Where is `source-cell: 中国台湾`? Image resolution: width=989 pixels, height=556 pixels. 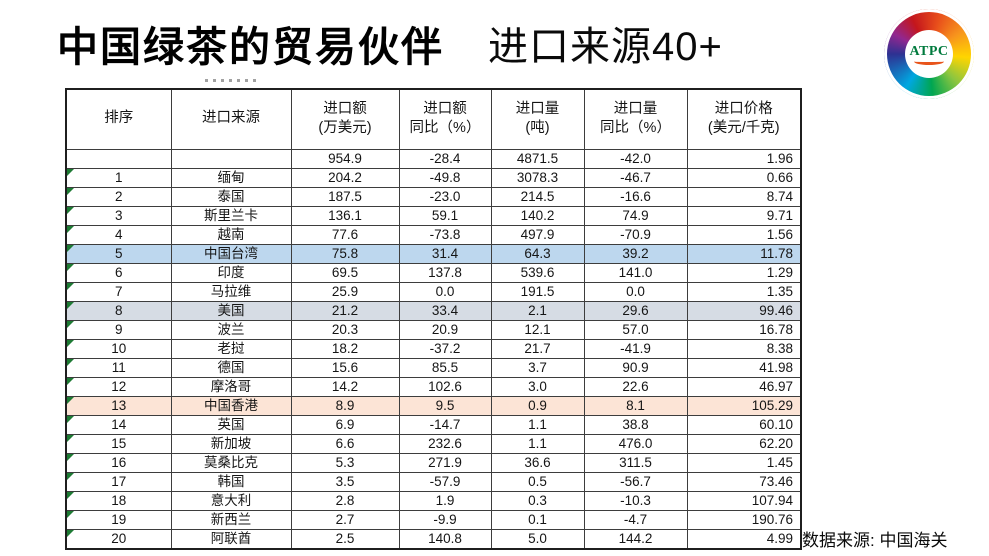
source-cell: 中国台湾 is located at coordinates (231, 253).